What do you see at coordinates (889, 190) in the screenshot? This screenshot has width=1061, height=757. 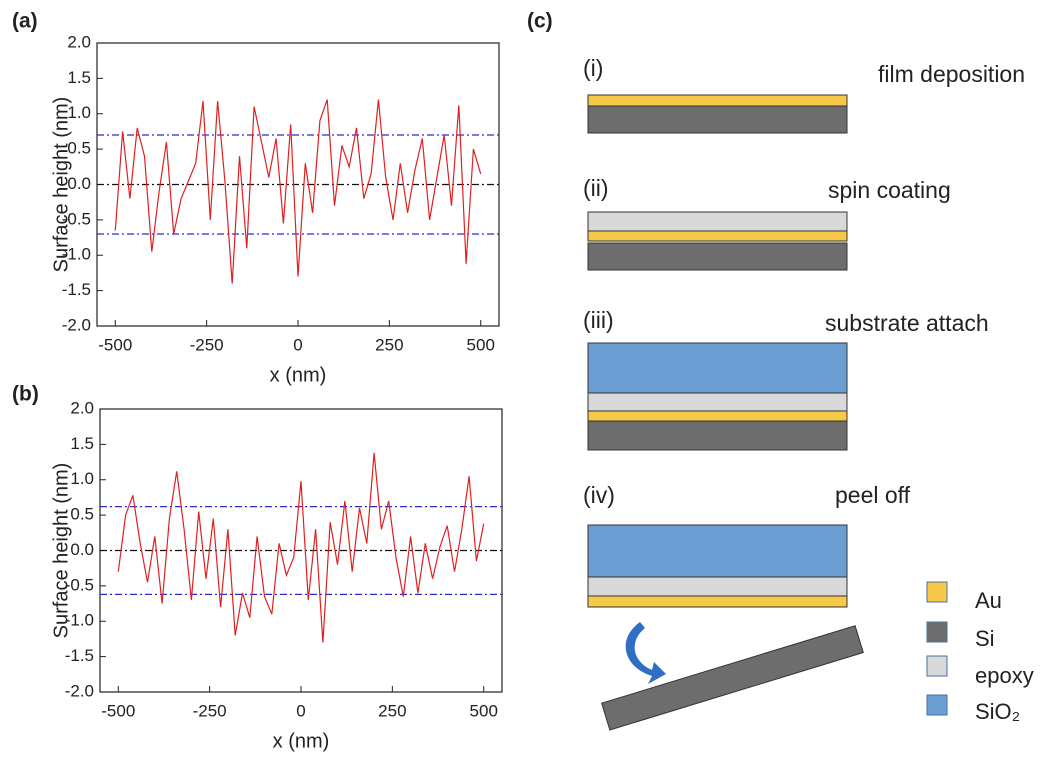 I see `step-caption: spin coating` at bounding box center [889, 190].